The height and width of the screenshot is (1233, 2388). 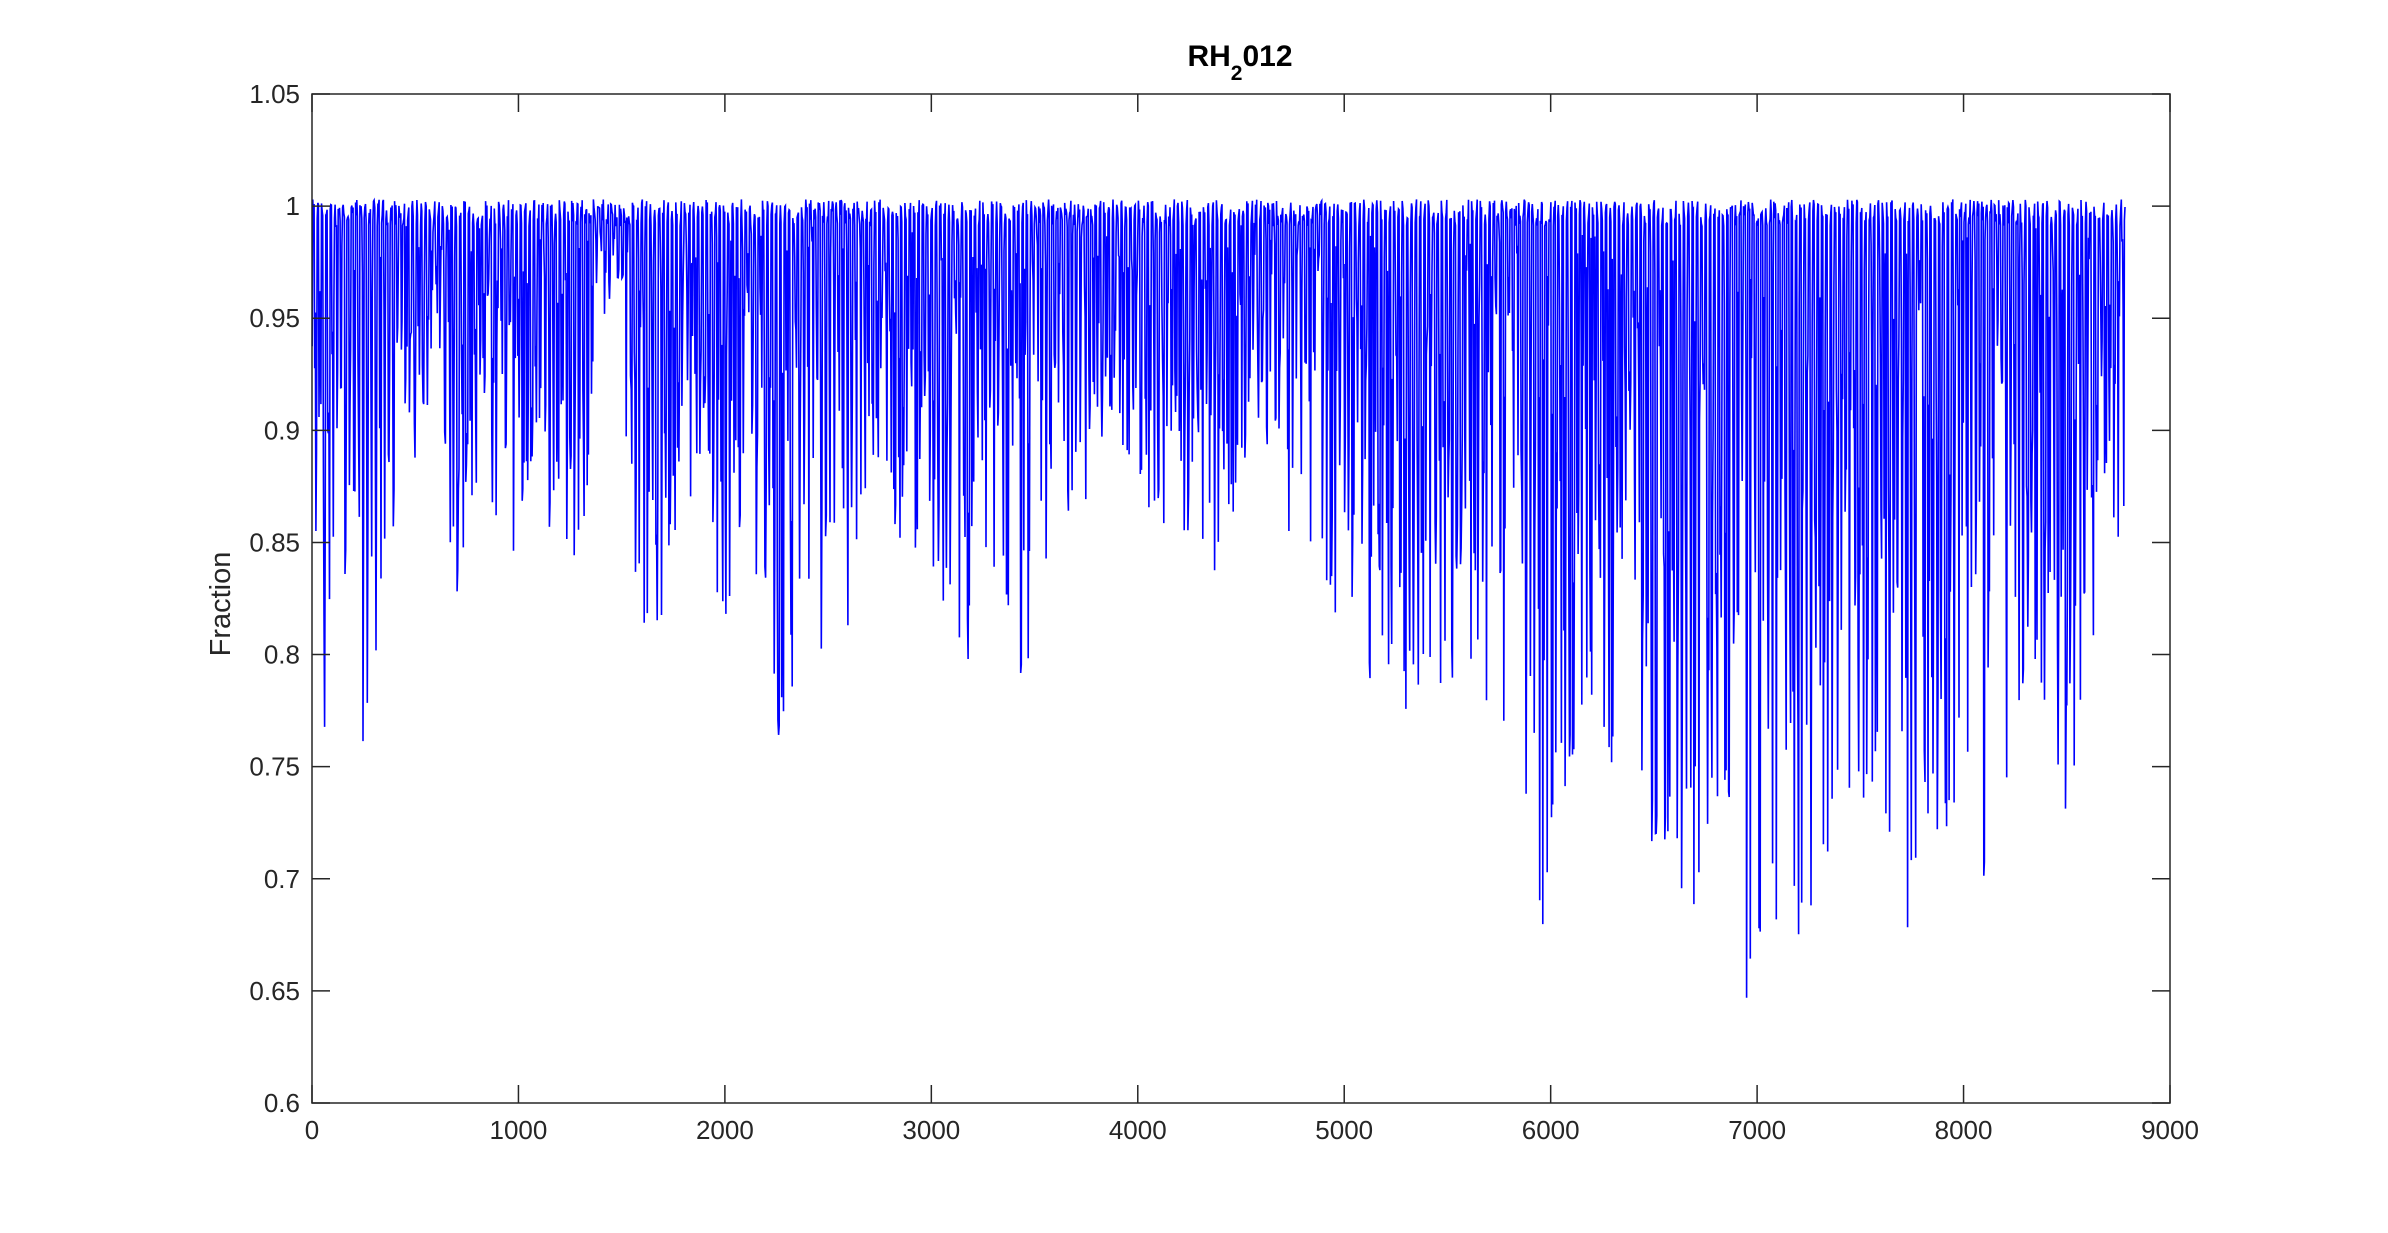 I want to click on y-tick-label: 0.75, so click(x=274, y=767).